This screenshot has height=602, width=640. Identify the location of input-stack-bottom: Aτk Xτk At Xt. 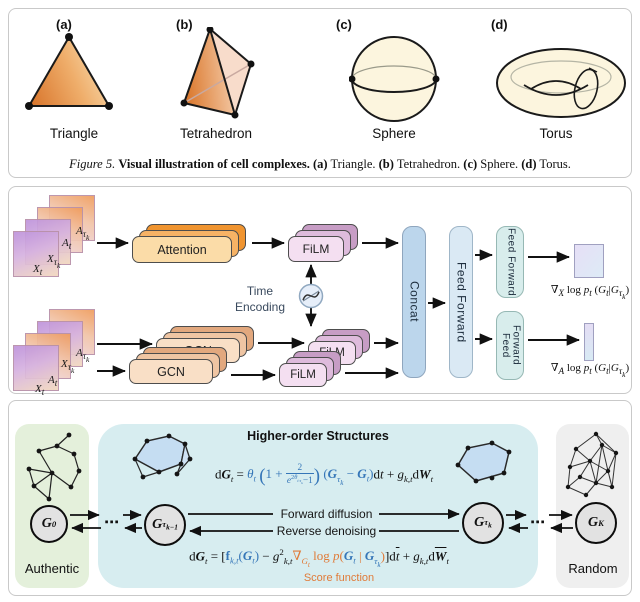
(56, 353).